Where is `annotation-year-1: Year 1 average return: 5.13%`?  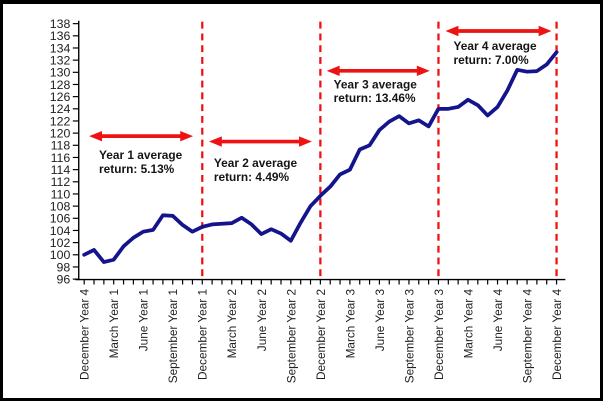
annotation-year-1: Year 1 average return: 5.13% is located at coordinates (141, 153).